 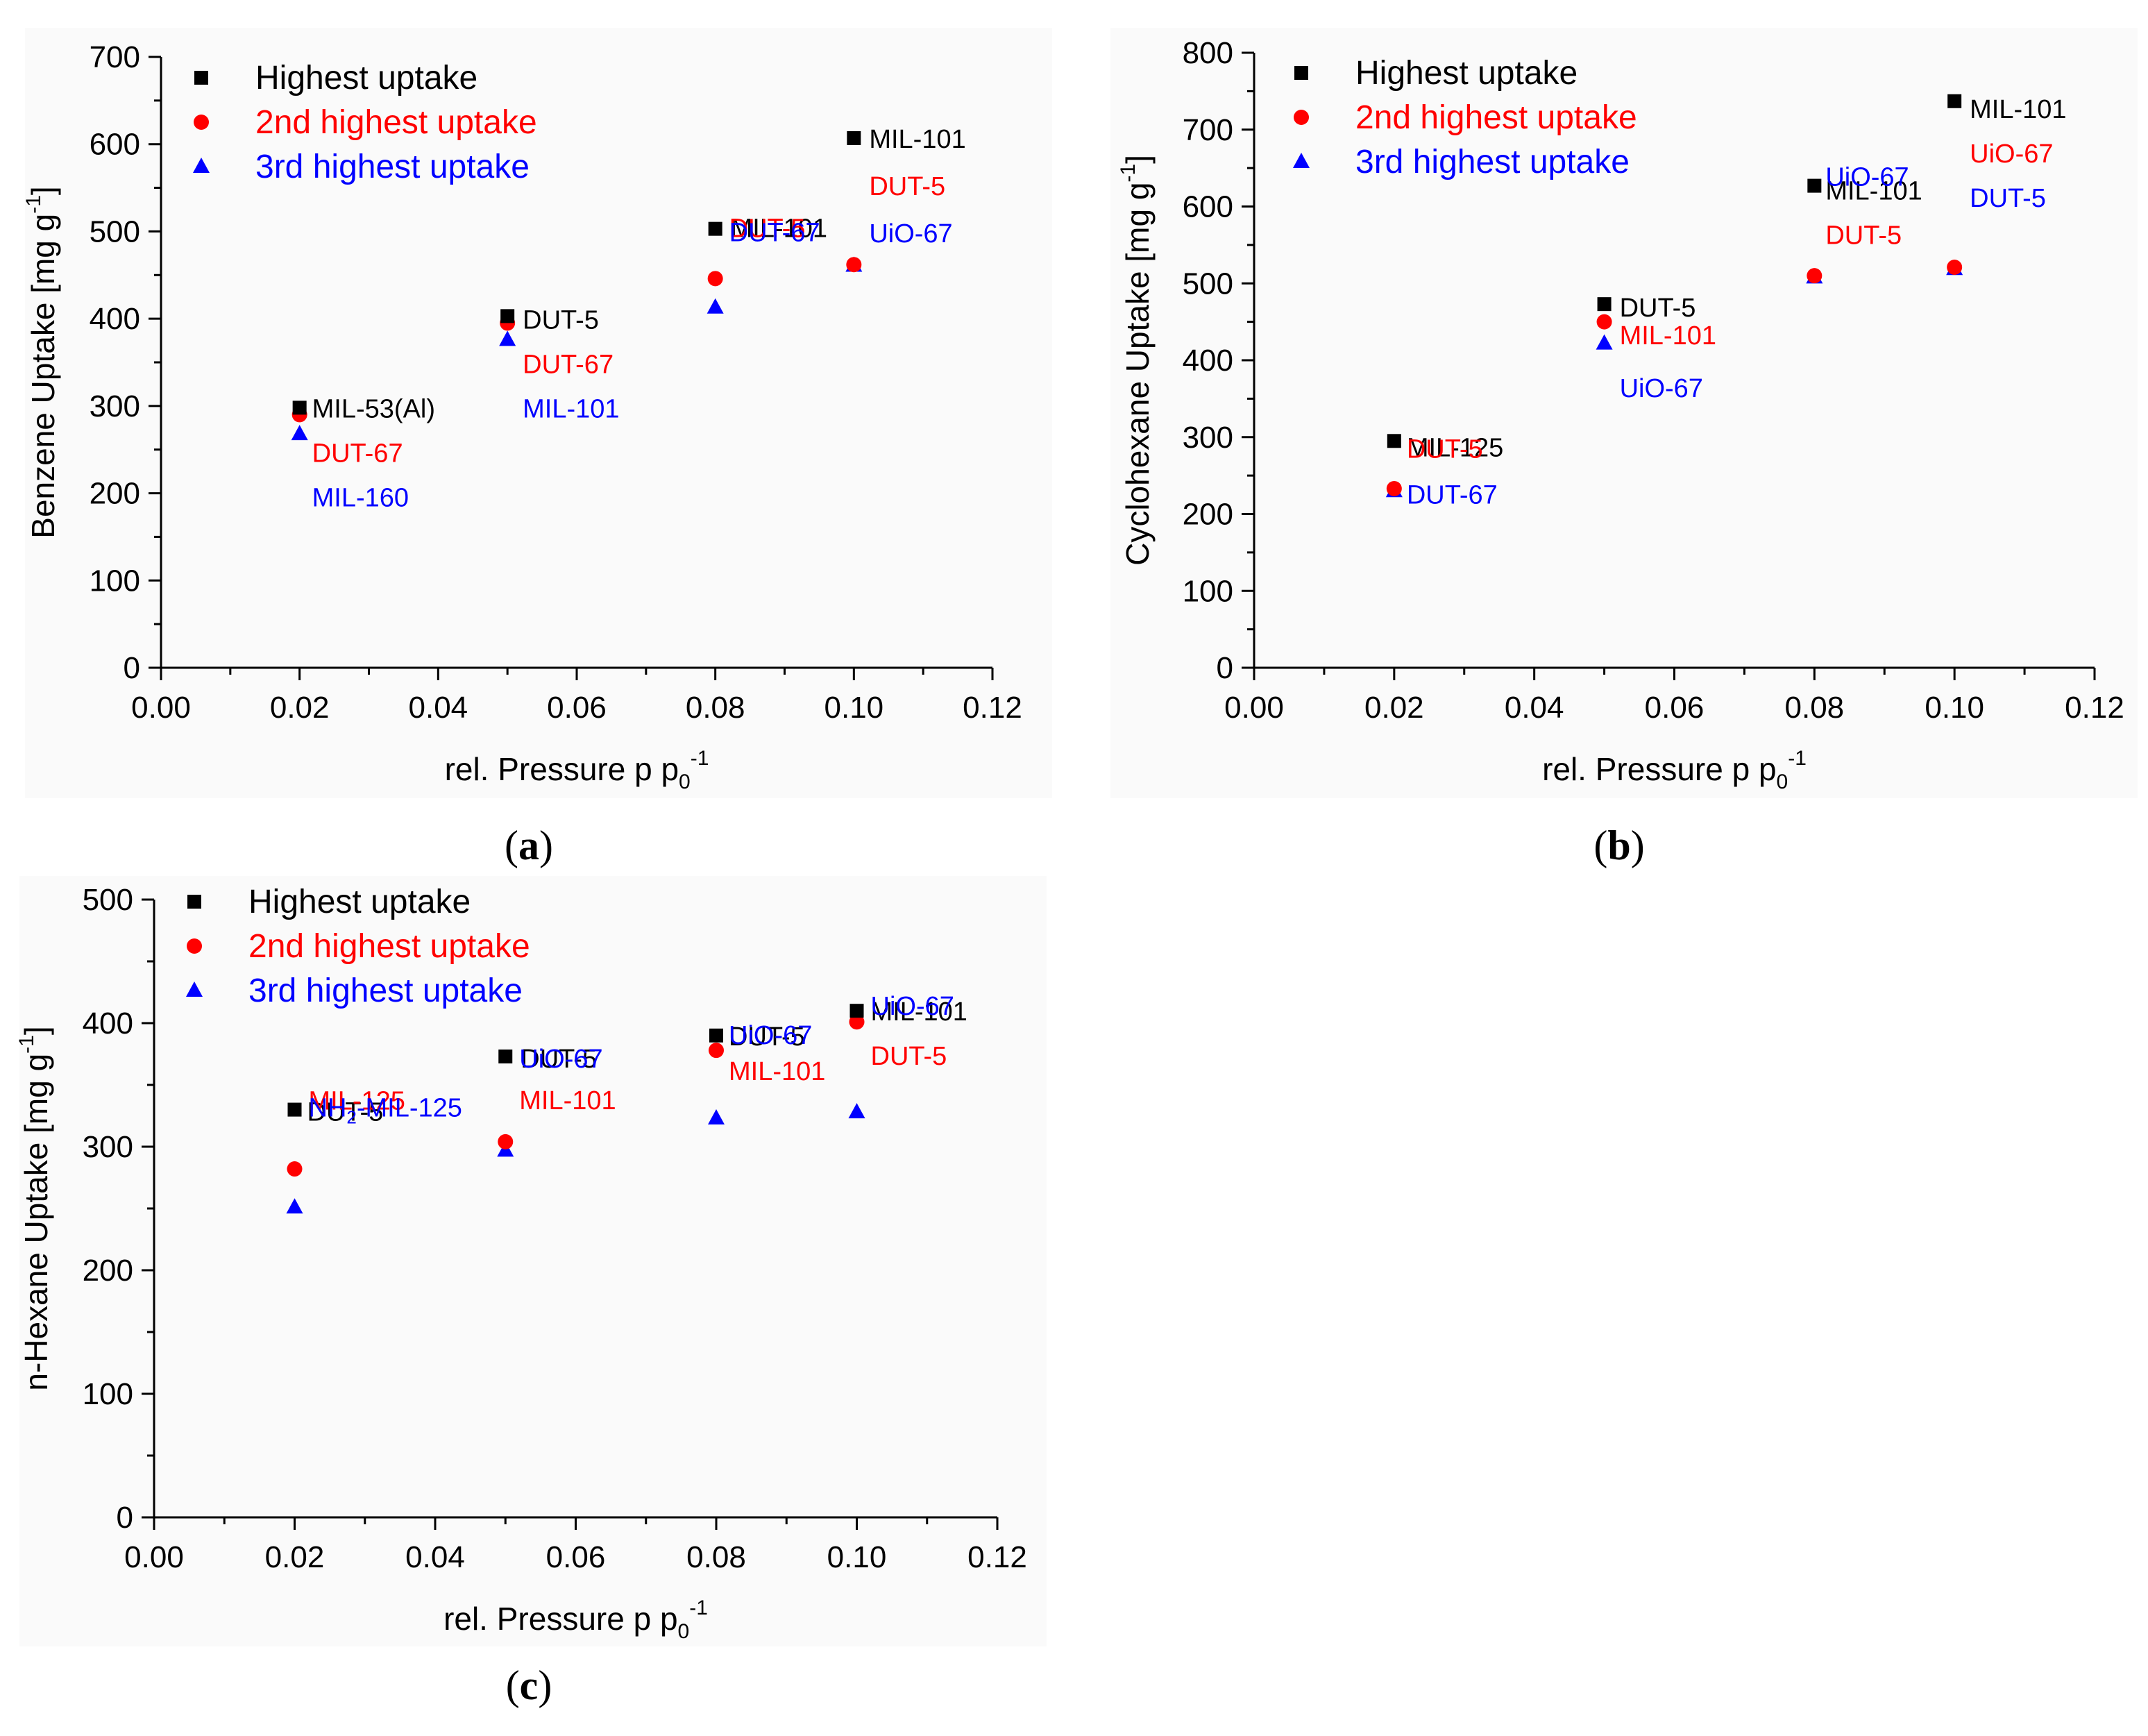 What do you see at coordinates (1797, 758) in the screenshot?
I see `x-axis-title-superscript: -1` at bounding box center [1797, 758].